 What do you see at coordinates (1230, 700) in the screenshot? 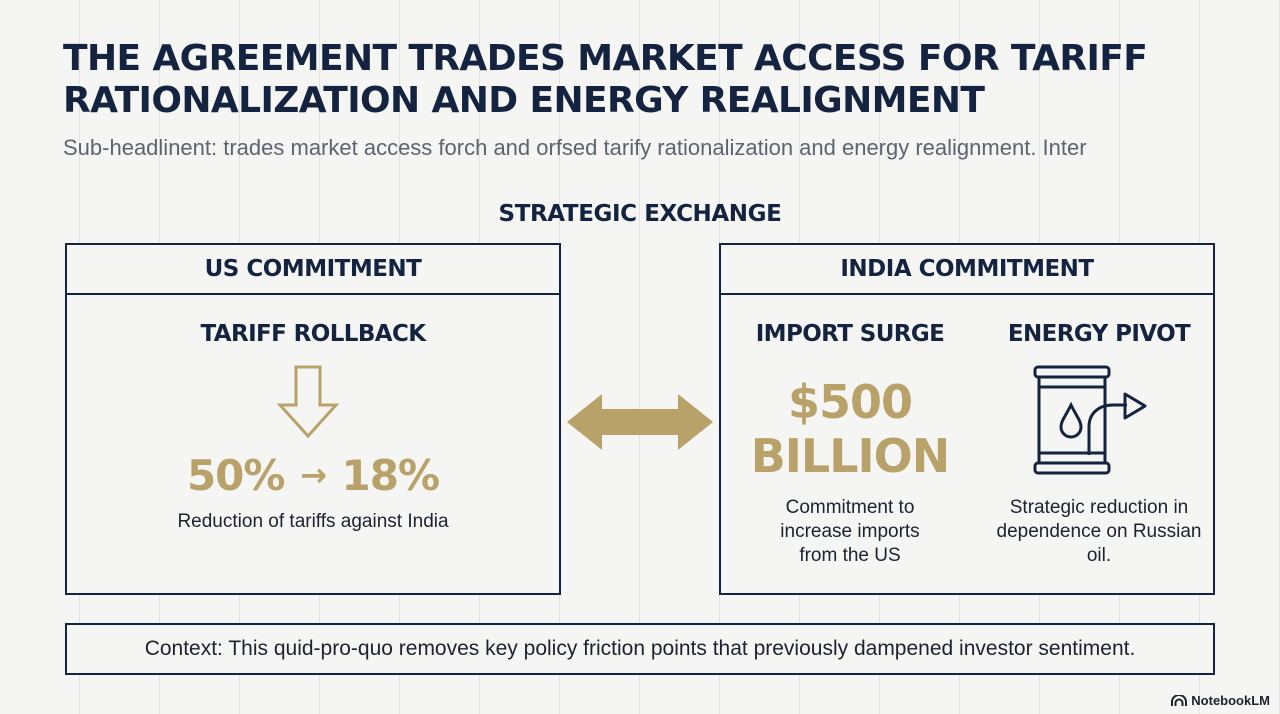
I see `brand-name: NotebookLM` at bounding box center [1230, 700].